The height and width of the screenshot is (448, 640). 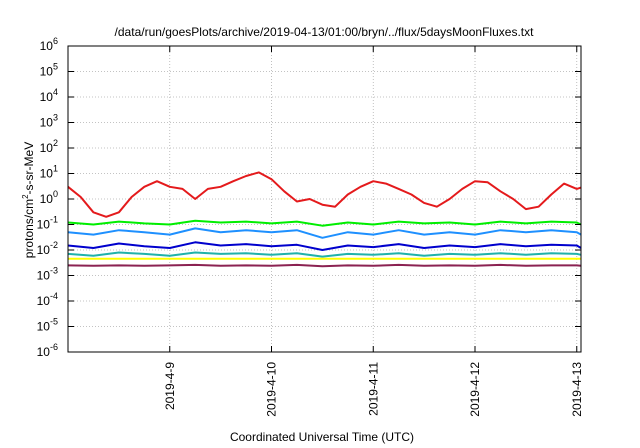 I want to click on x-axis-label: Coordinated Universal Time (UTC), so click(x=322, y=437).